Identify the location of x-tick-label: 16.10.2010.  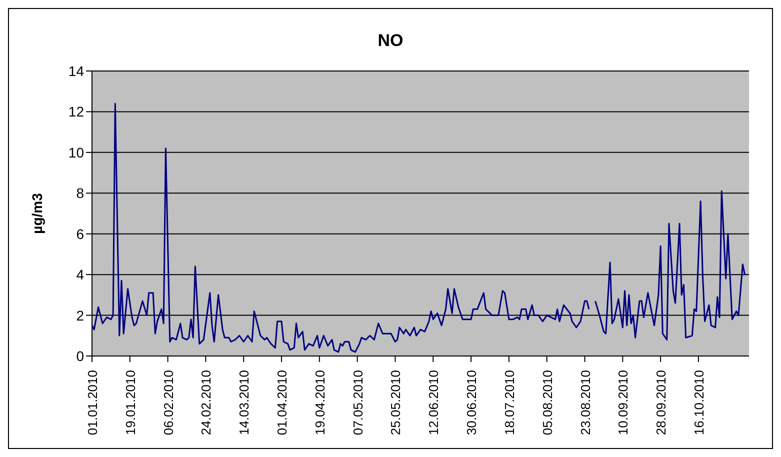
(698, 403).